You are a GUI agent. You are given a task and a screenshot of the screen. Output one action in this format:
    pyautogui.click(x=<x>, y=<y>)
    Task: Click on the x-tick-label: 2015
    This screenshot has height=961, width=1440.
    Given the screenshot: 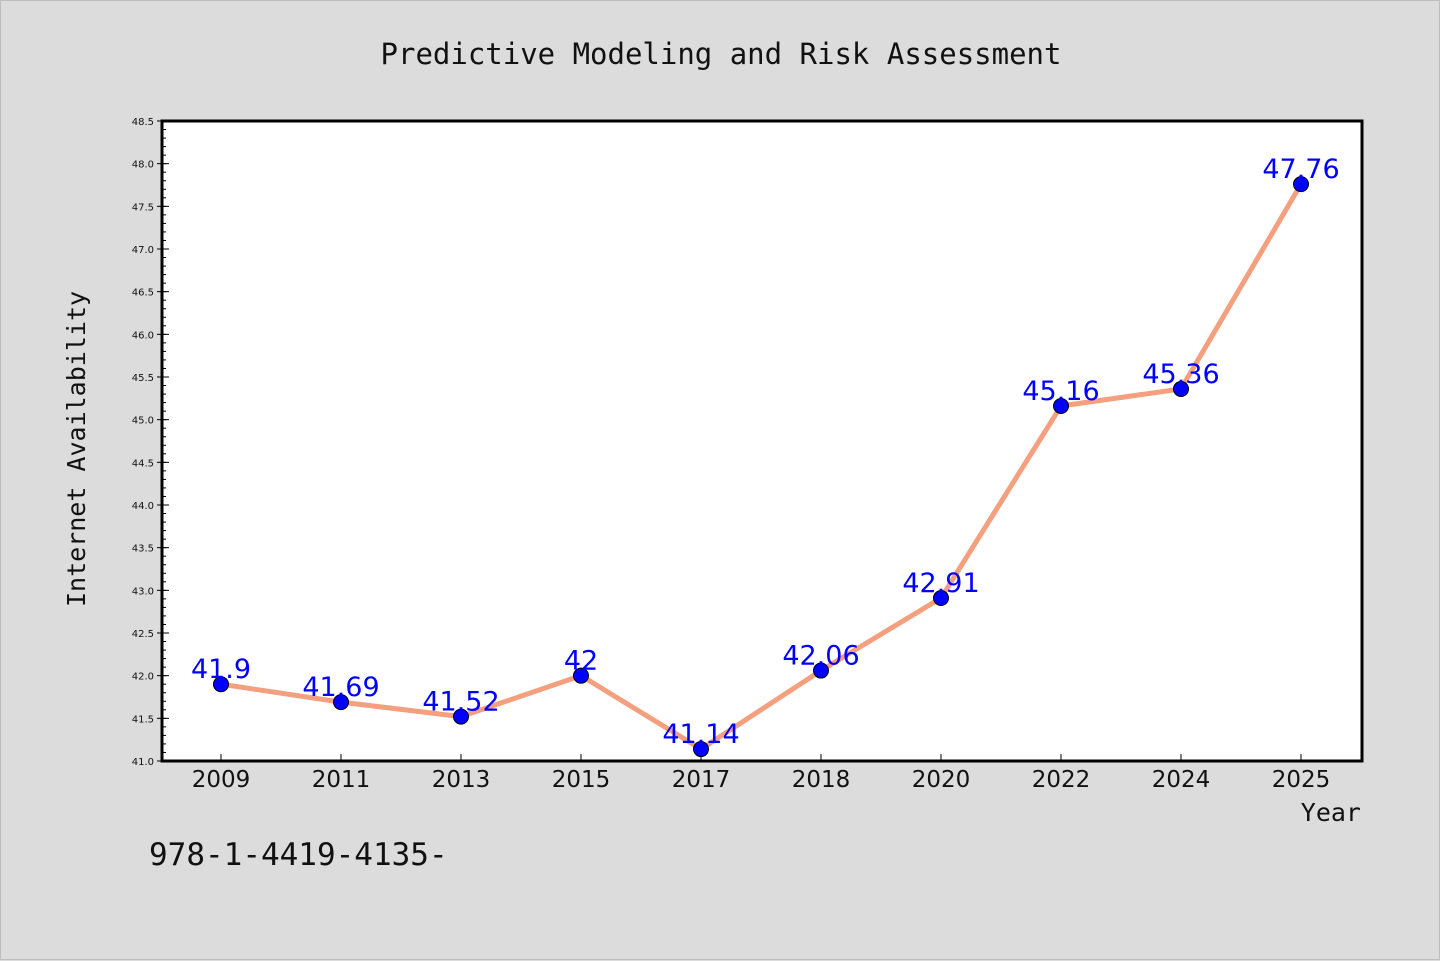 What is the action you would take?
    pyautogui.click(x=581, y=780)
    